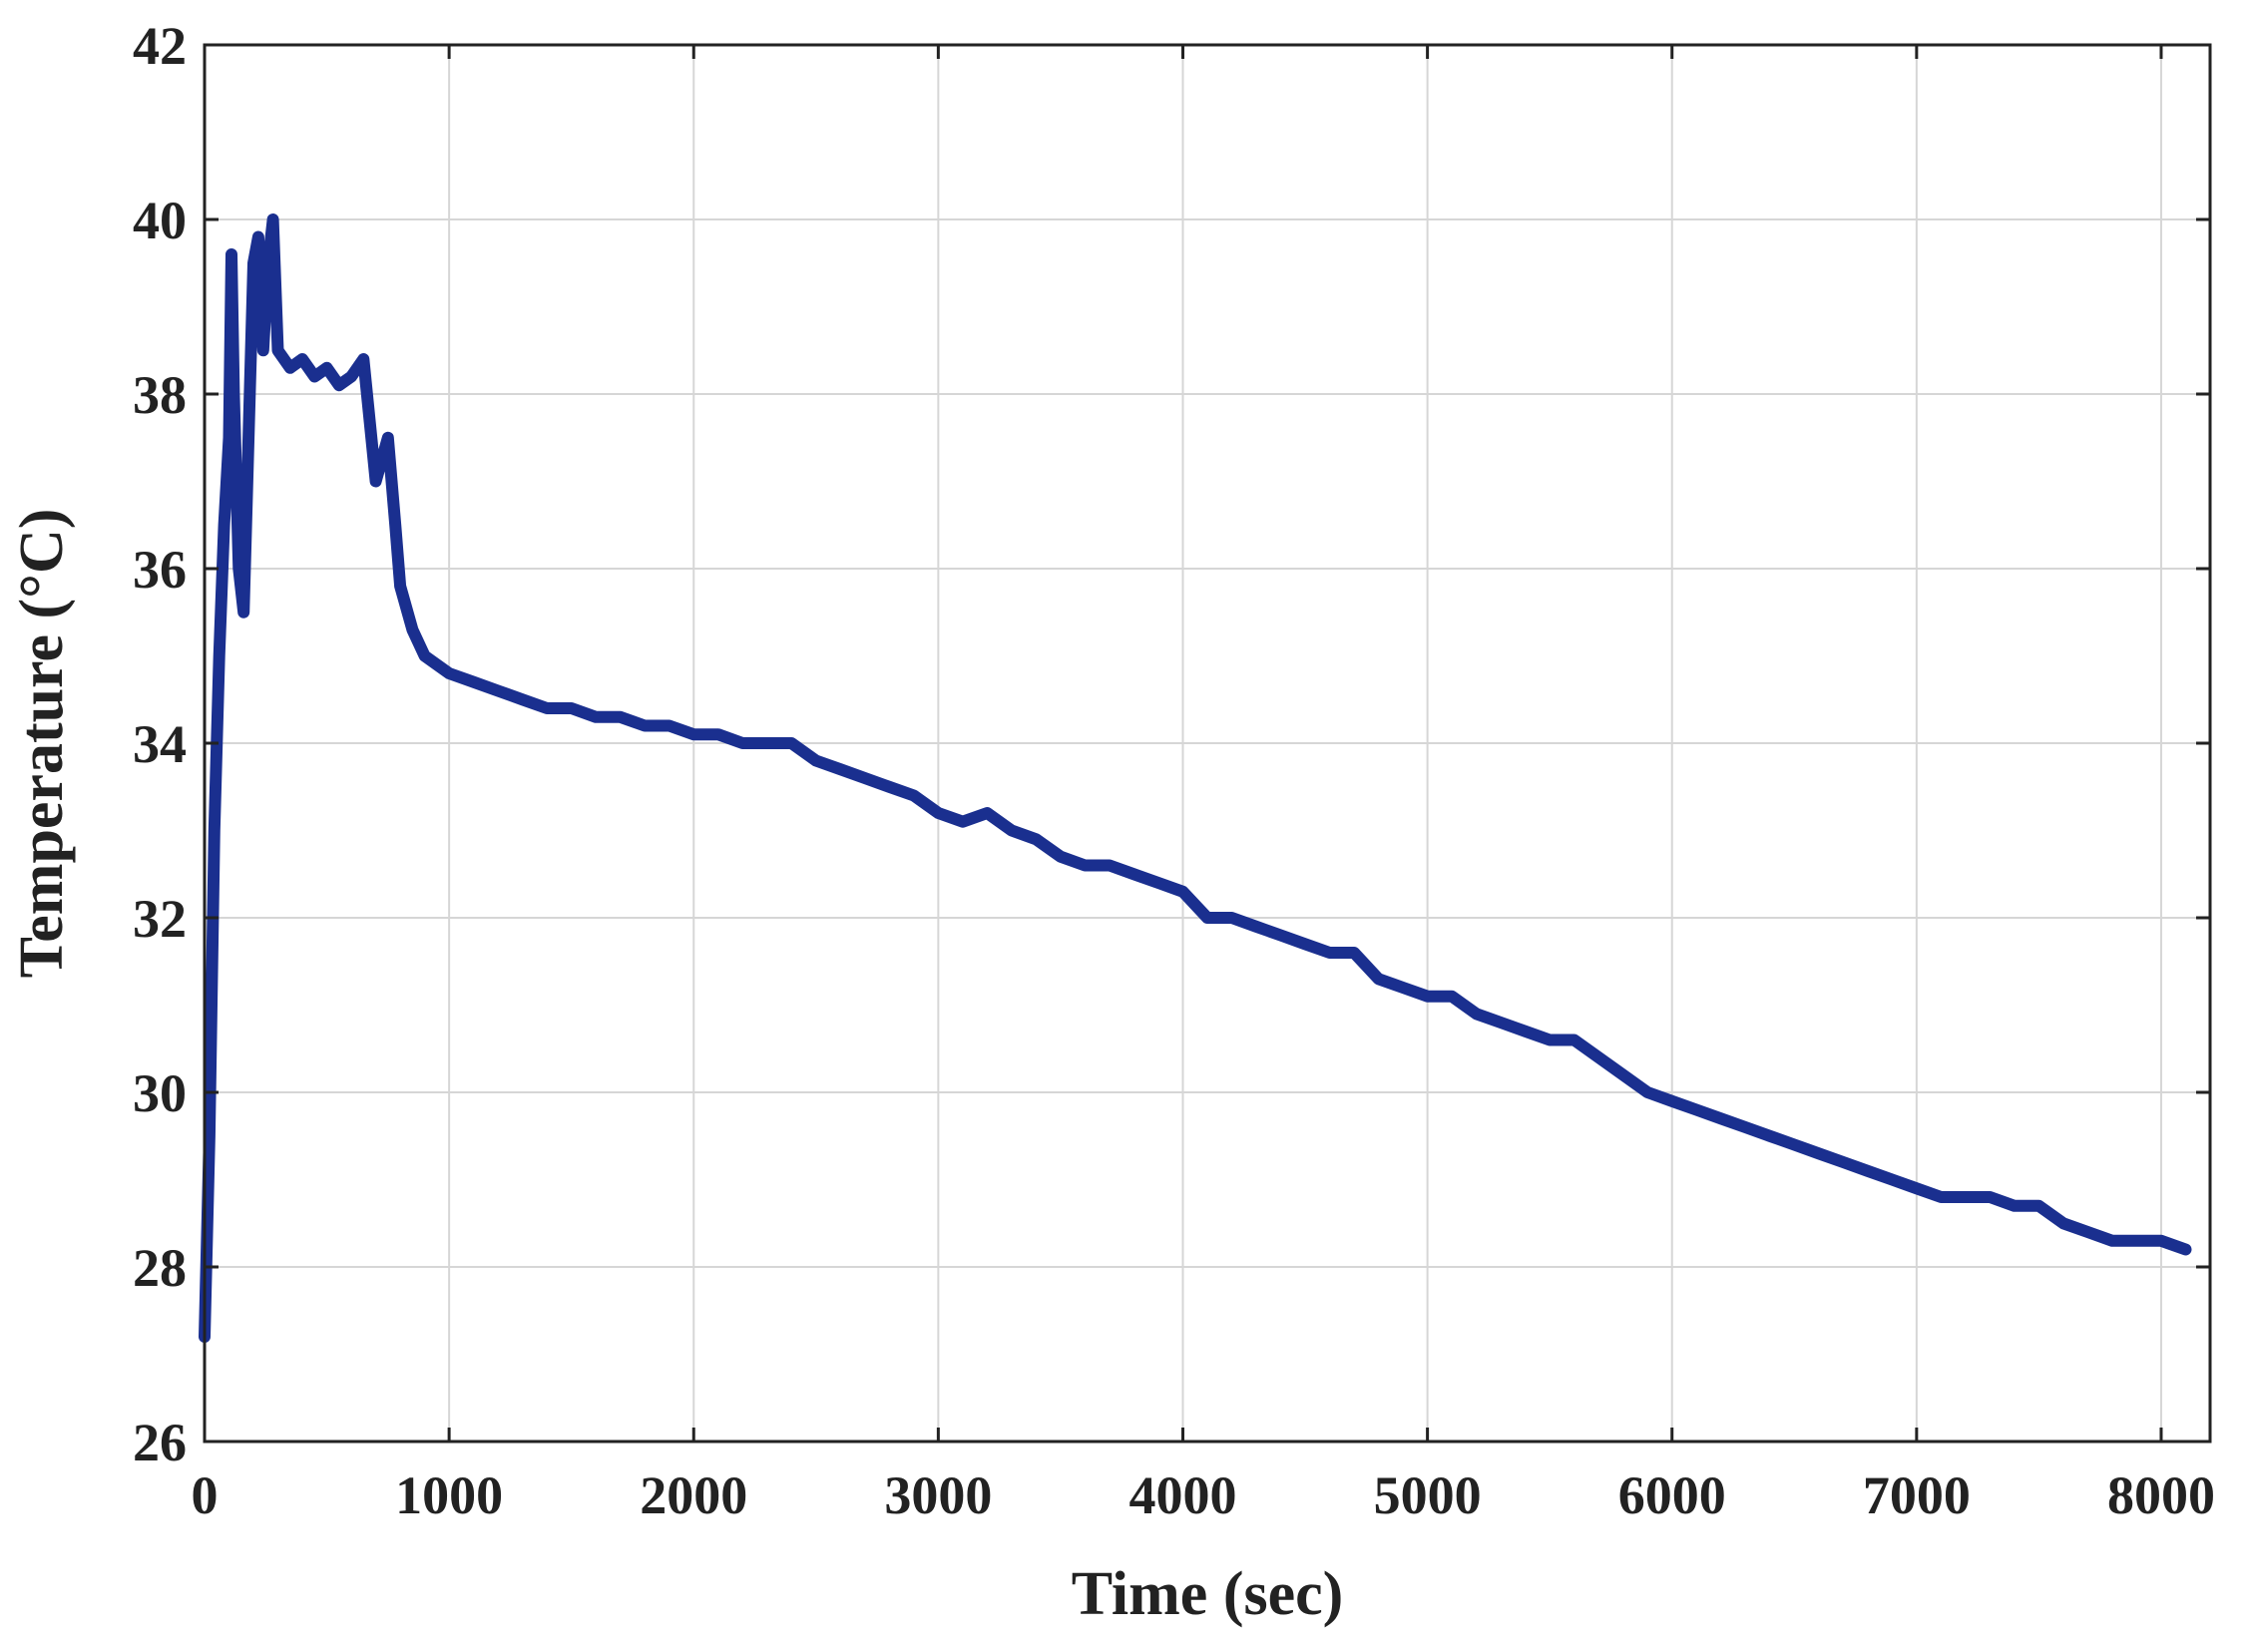 The width and height of the screenshot is (2251, 1652). What do you see at coordinates (449, 1495) in the screenshot?
I see `x-tick-label: 1000` at bounding box center [449, 1495].